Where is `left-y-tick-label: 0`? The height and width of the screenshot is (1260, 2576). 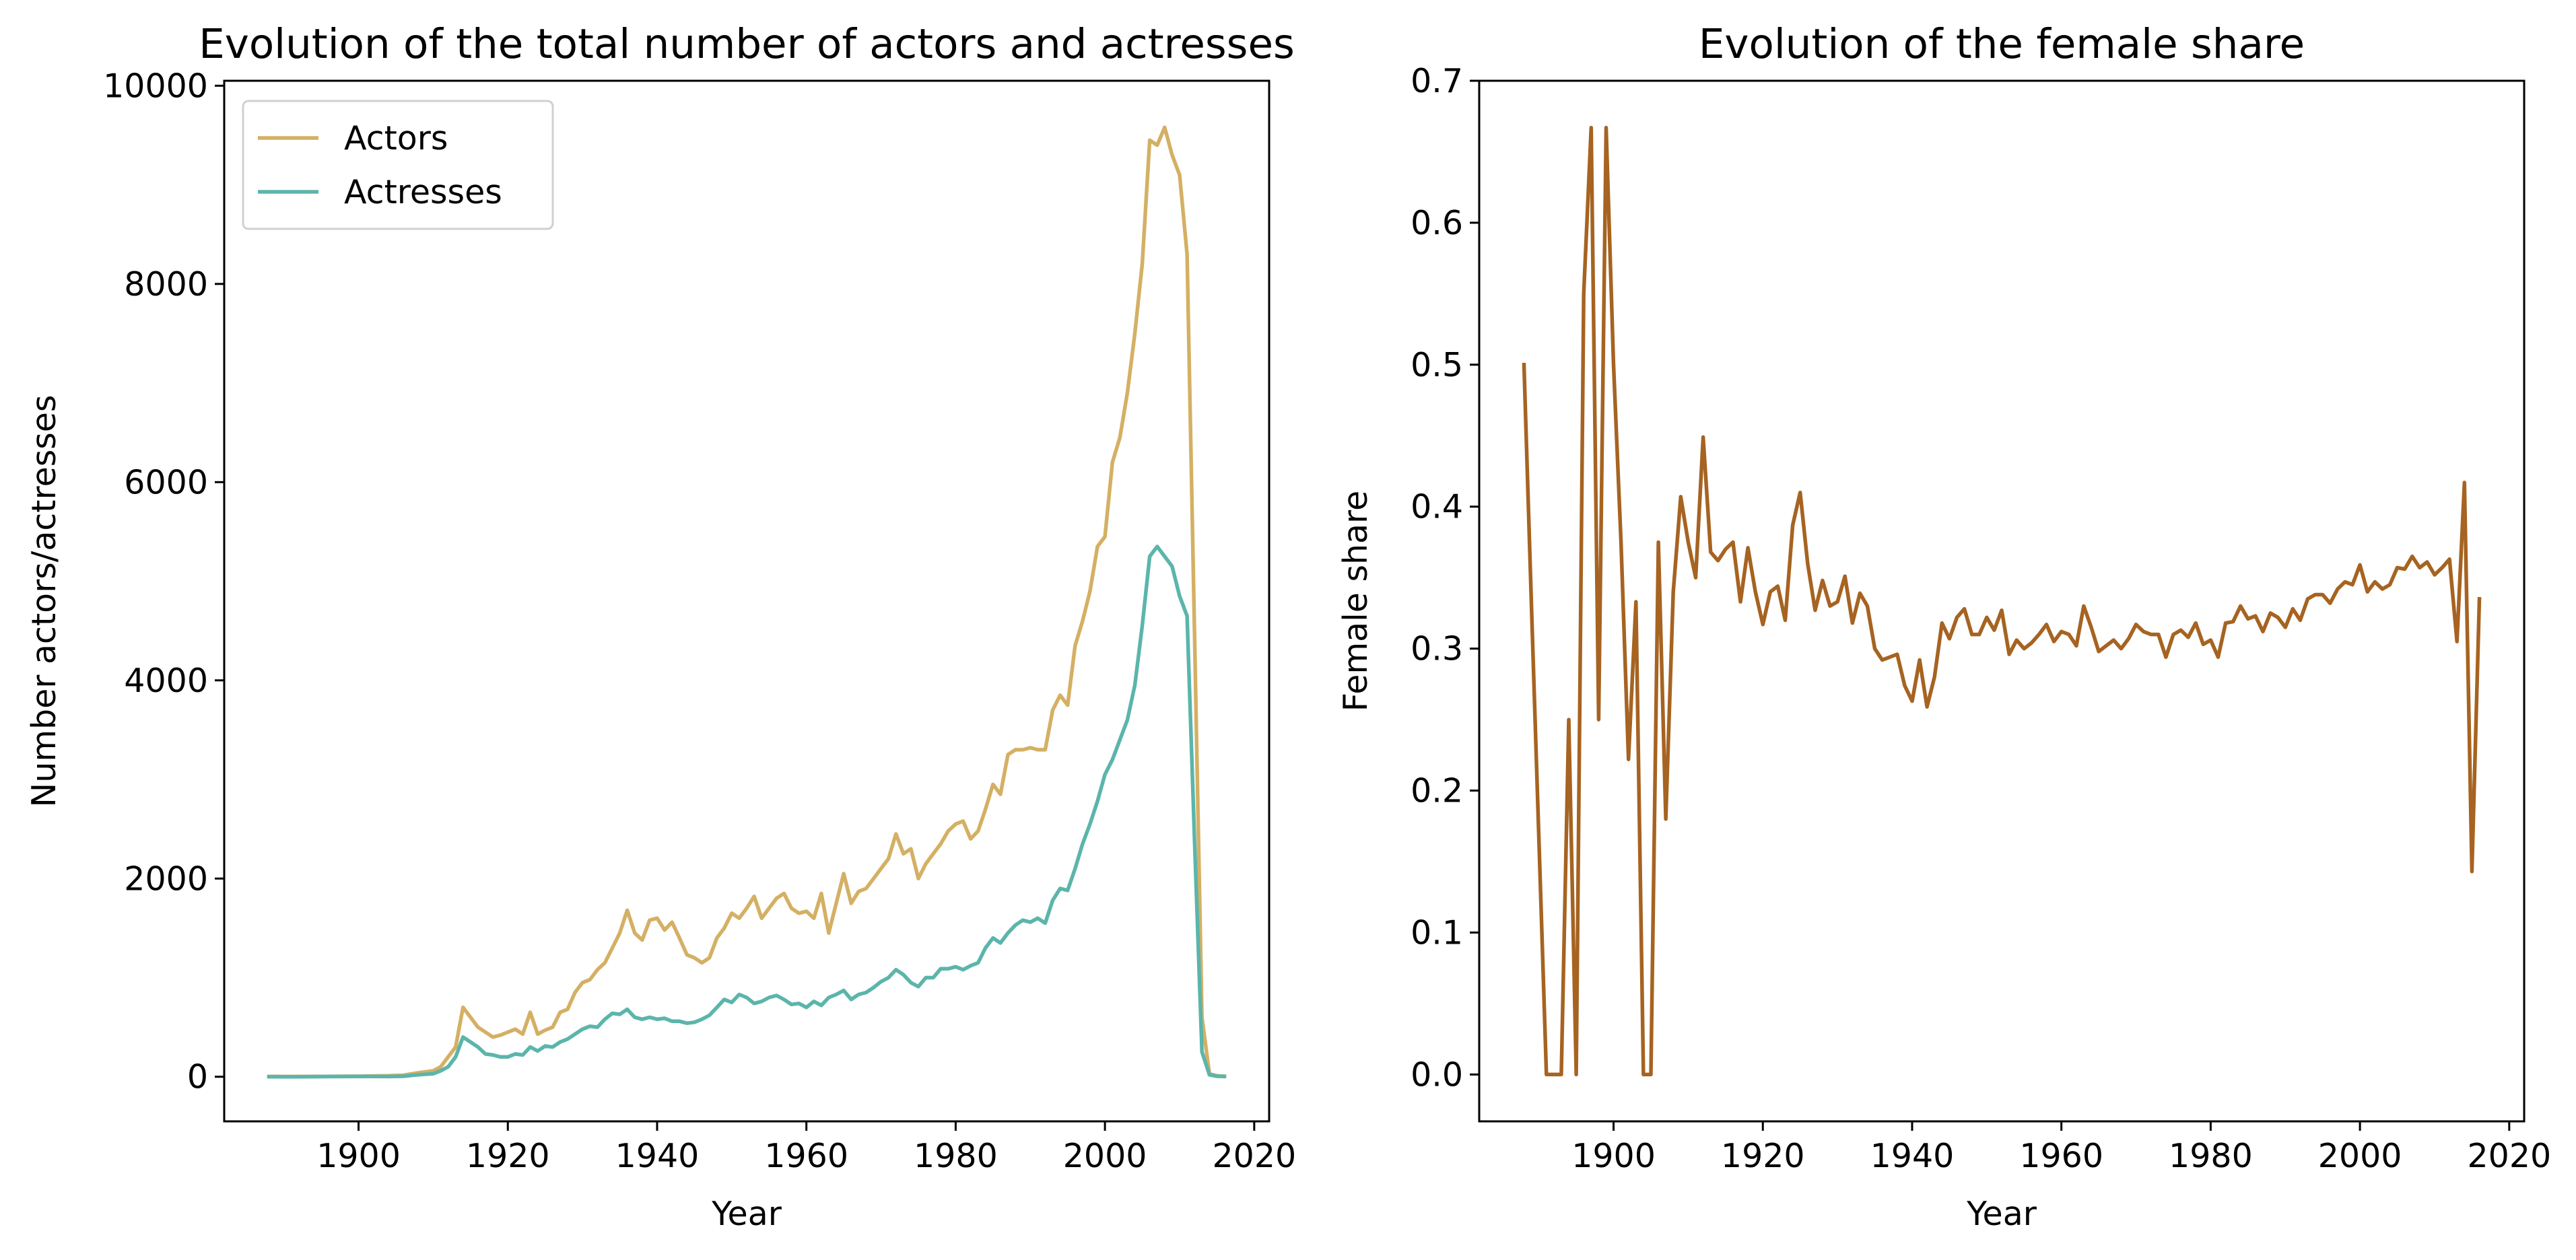
left-y-tick-label: 0 is located at coordinates (197, 1077).